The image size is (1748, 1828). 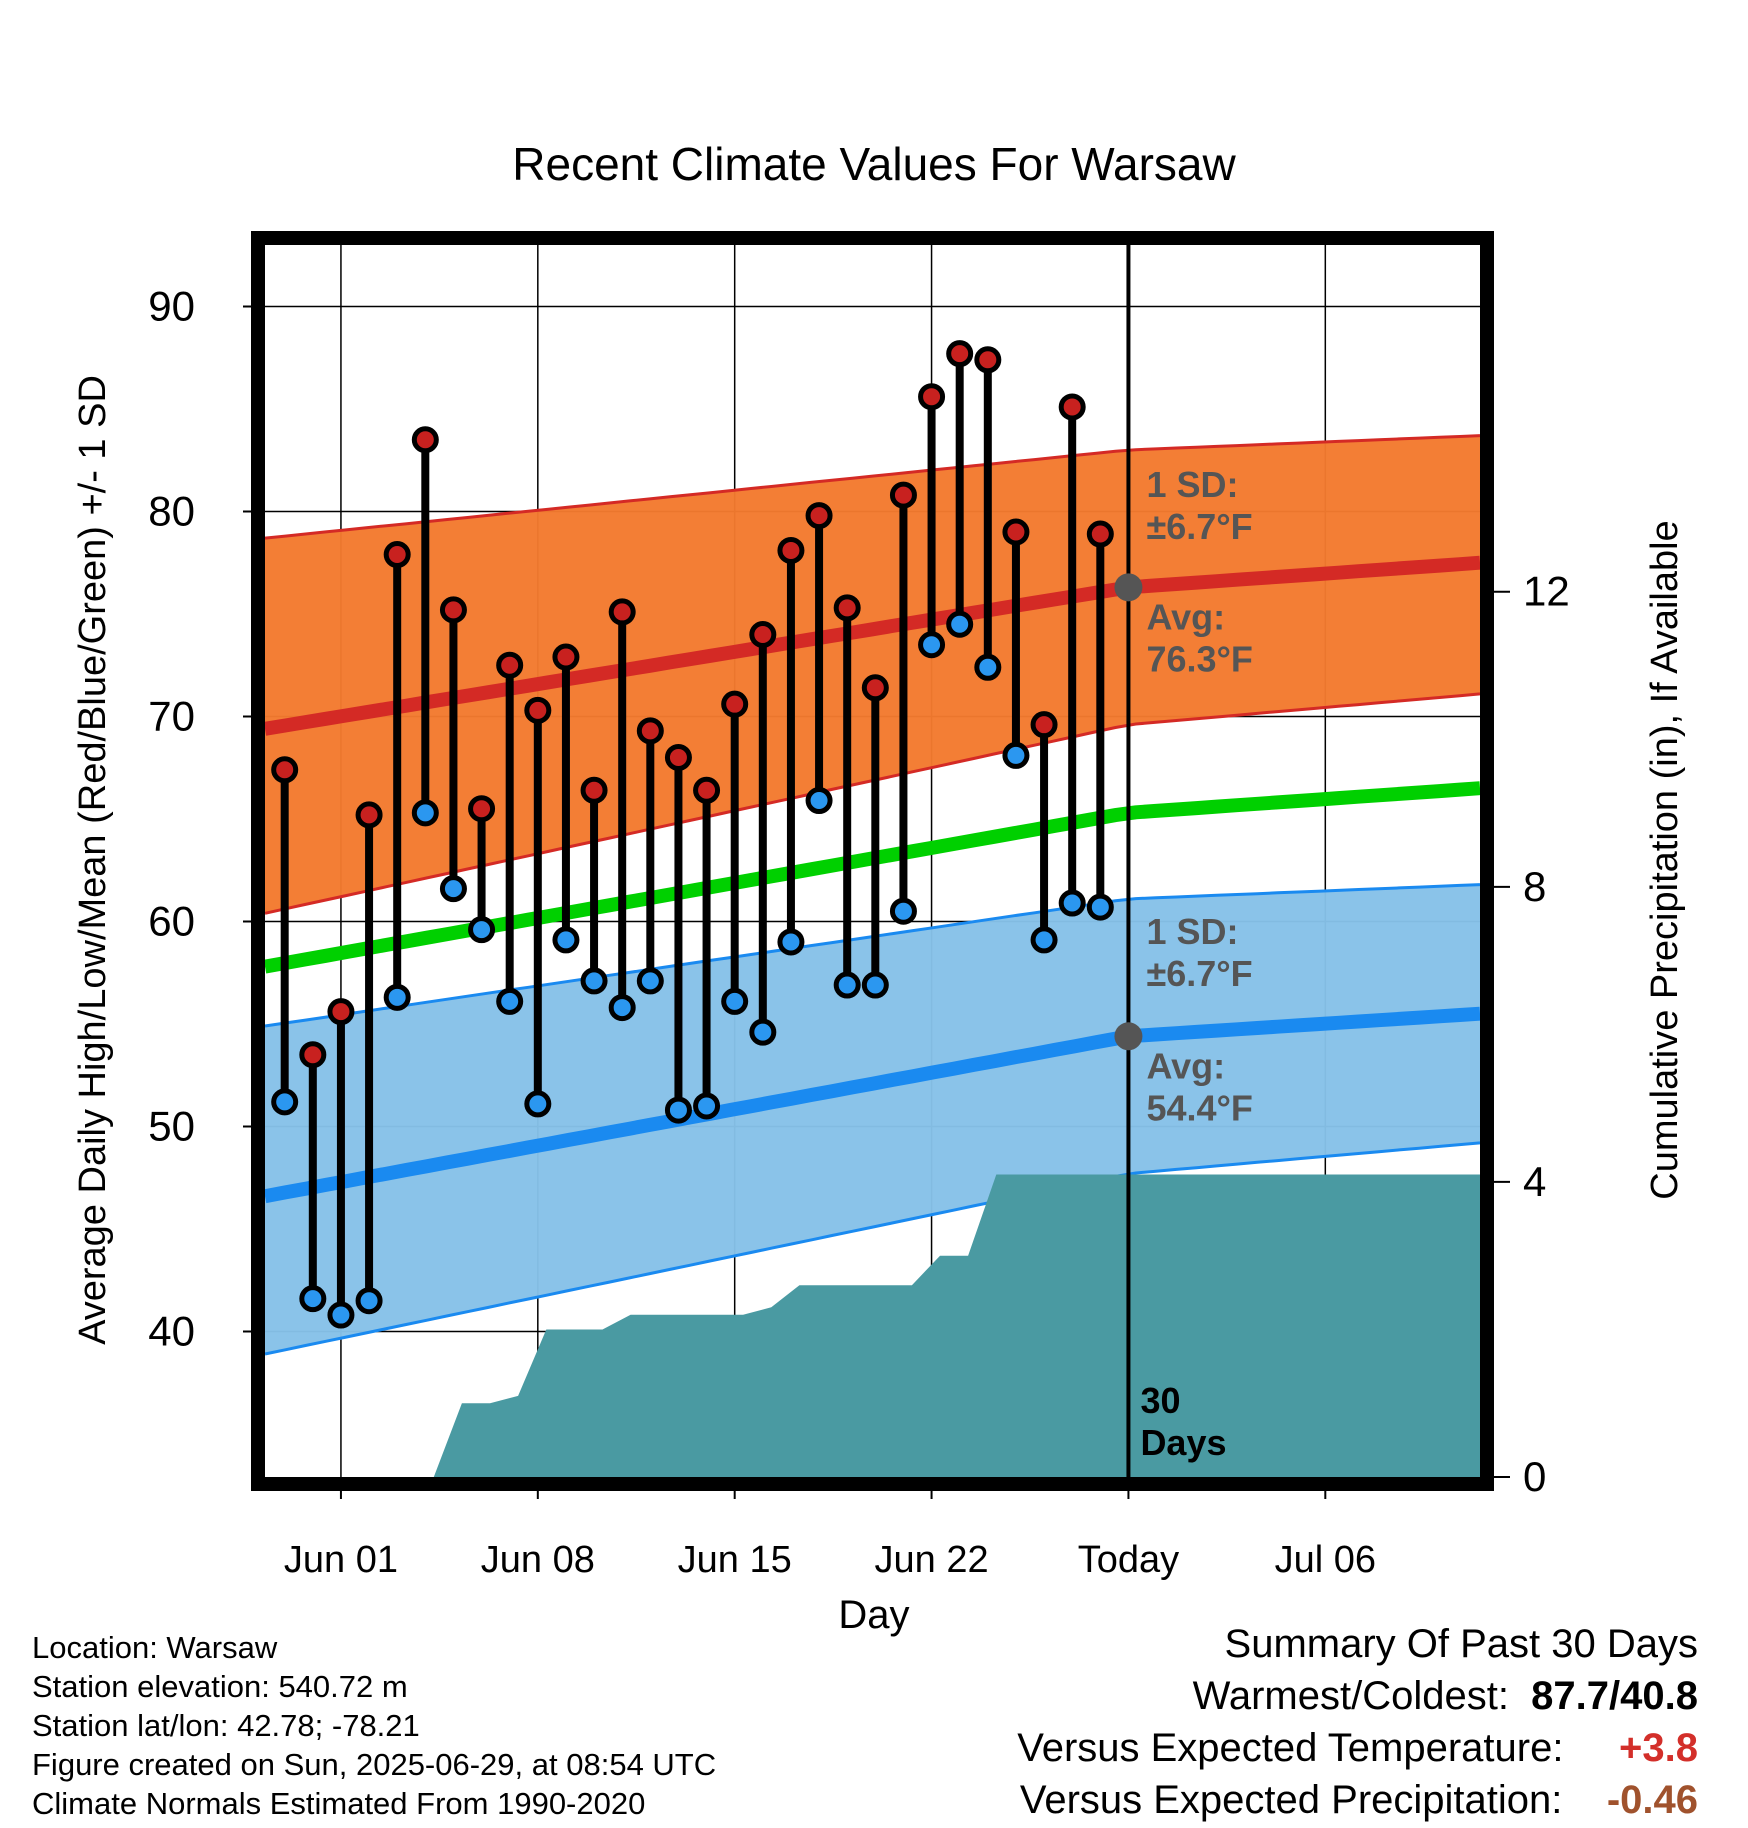 I want to click on summary-warm-cold-row: Warmest/Coldest: 87.7/40.8, so click(x=1445, y=1696).